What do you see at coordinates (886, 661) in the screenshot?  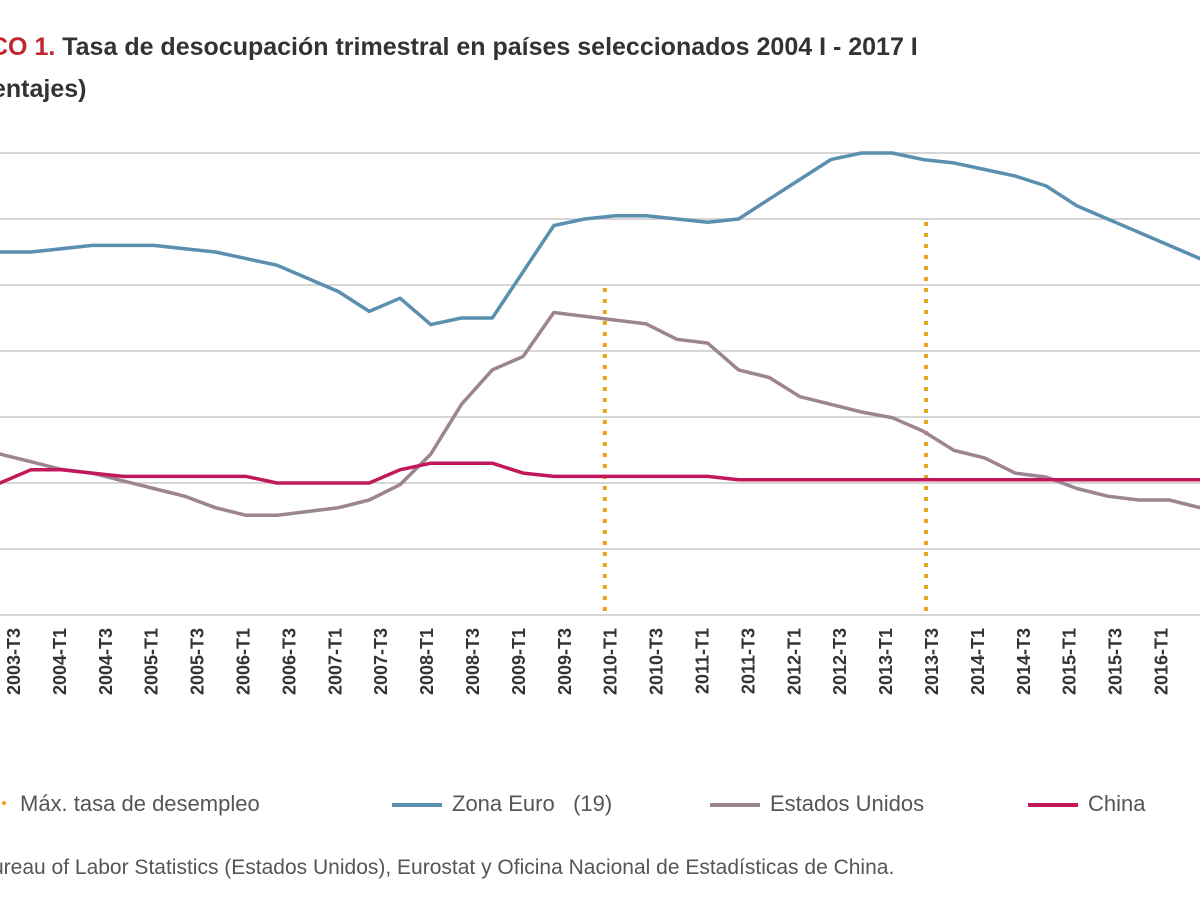 I see `x-tick-label-19: 2013-T1` at bounding box center [886, 661].